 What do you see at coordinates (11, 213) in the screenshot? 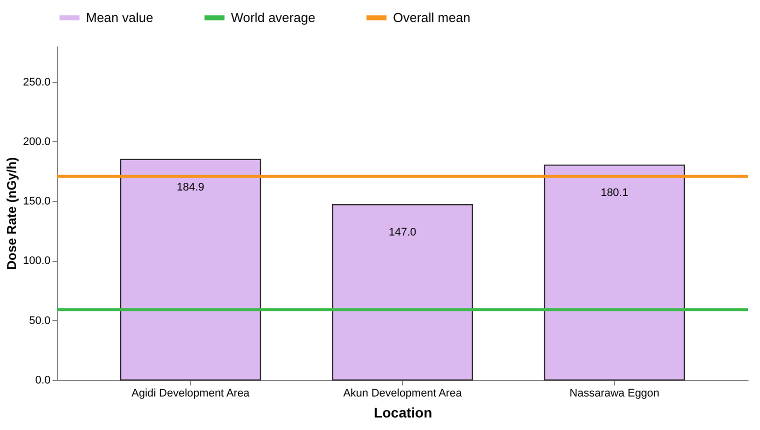
I see `y-axis-title: Dose Rate (nGy/h)` at bounding box center [11, 213].